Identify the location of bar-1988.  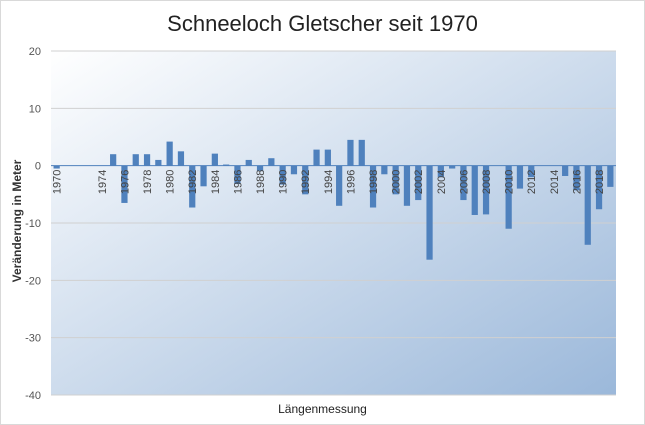
(260, 168).